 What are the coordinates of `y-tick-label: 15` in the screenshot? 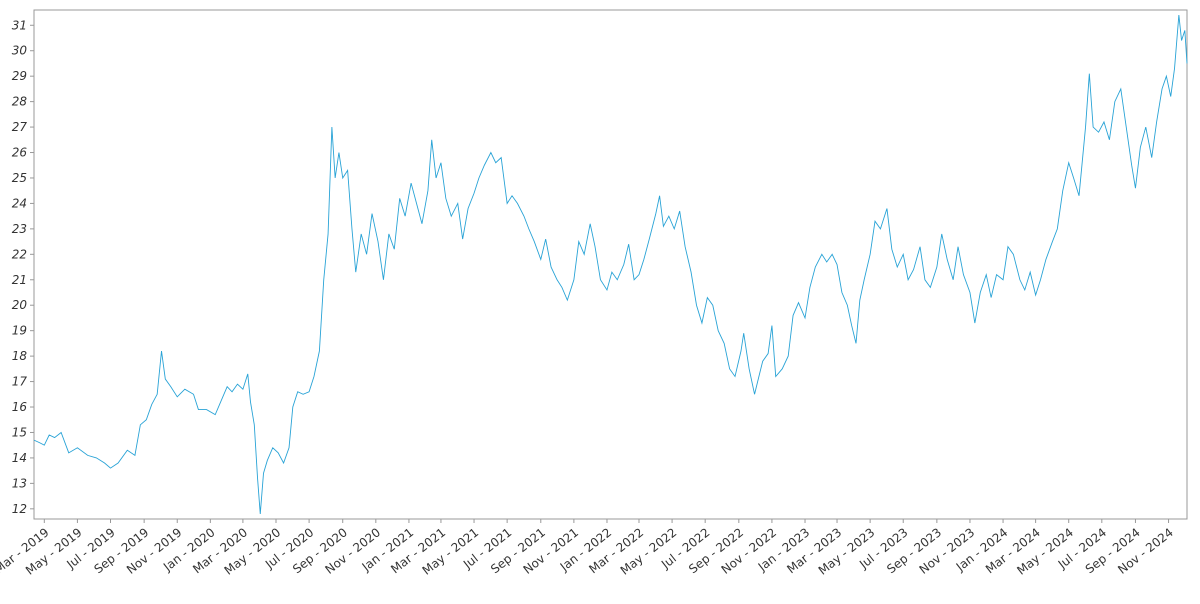 It's located at (19, 432).